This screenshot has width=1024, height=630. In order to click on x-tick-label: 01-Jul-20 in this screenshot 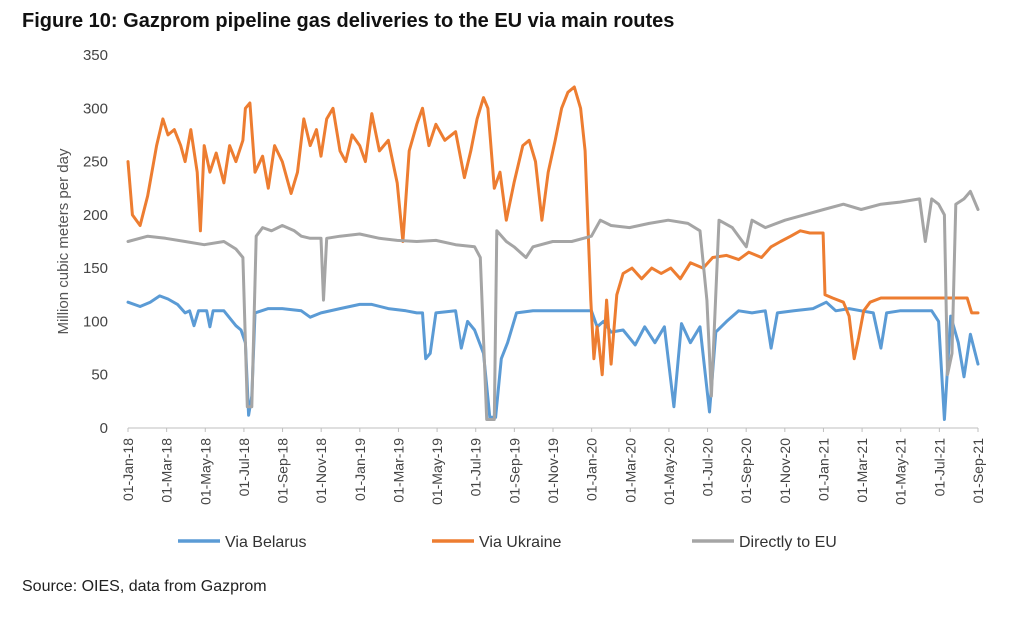, I will do `click(708, 467)`.